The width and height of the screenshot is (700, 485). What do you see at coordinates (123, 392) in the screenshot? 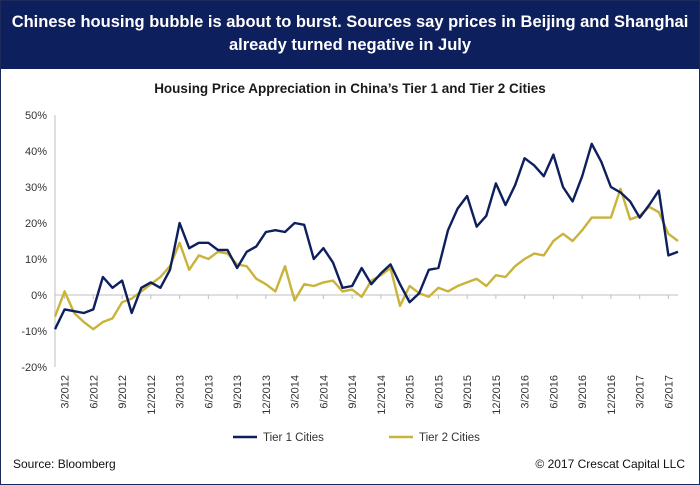
I see `x-tick-label: 9/2012` at bounding box center [123, 392].